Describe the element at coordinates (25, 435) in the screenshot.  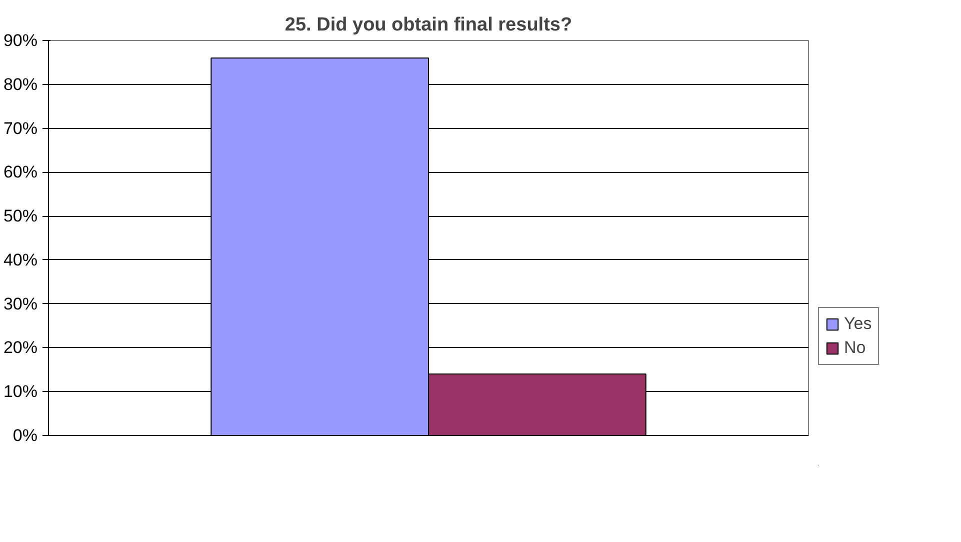
I see `y-tick-label: 0%` at that location.